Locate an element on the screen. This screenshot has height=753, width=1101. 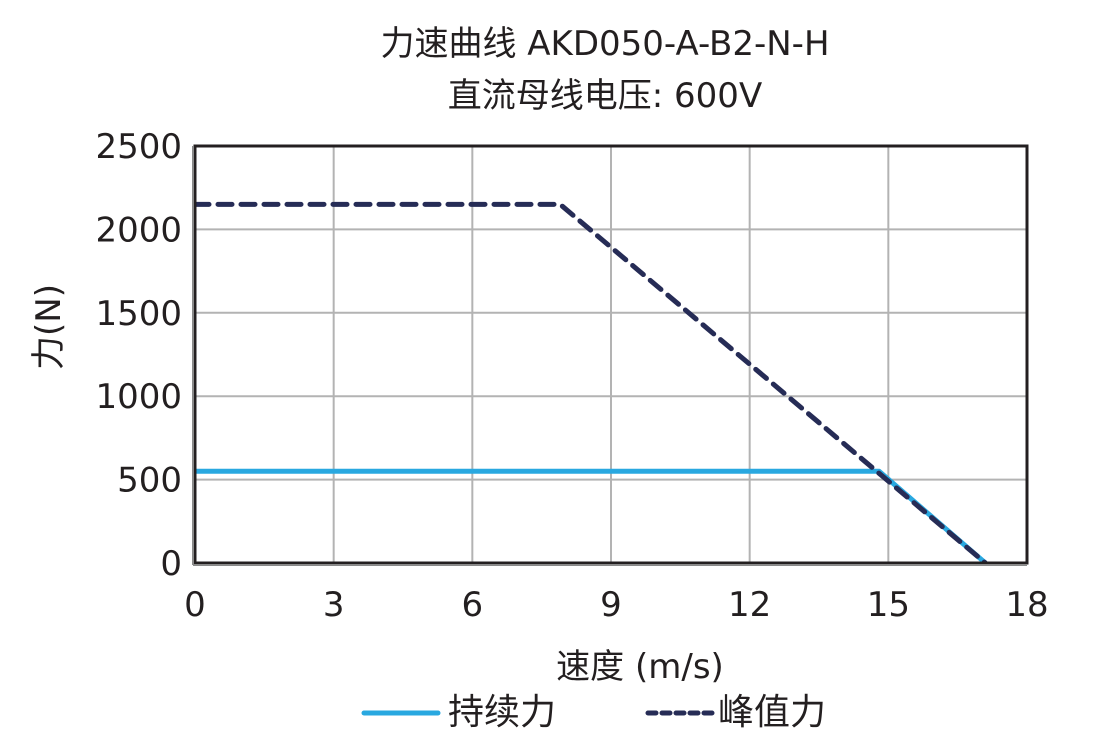
x-tick-label: 0 is located at coordinates (195, 605).